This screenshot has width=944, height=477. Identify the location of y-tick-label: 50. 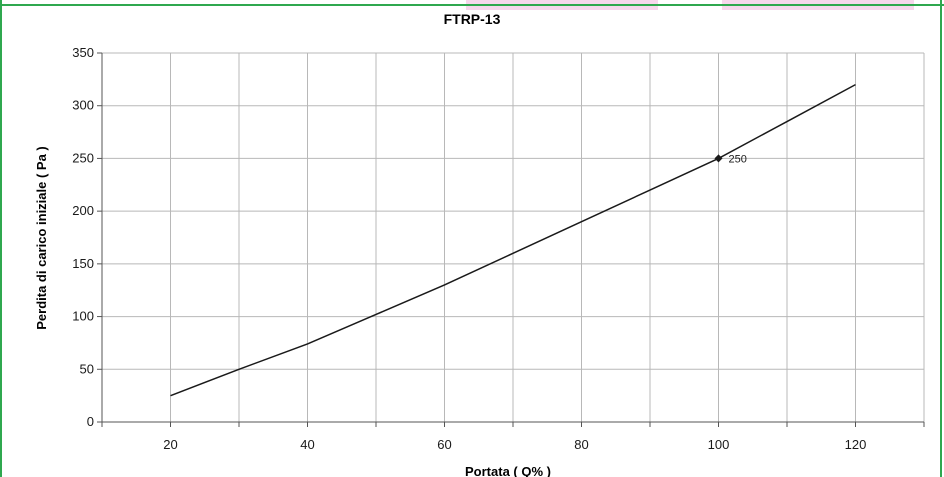
(87, 368).